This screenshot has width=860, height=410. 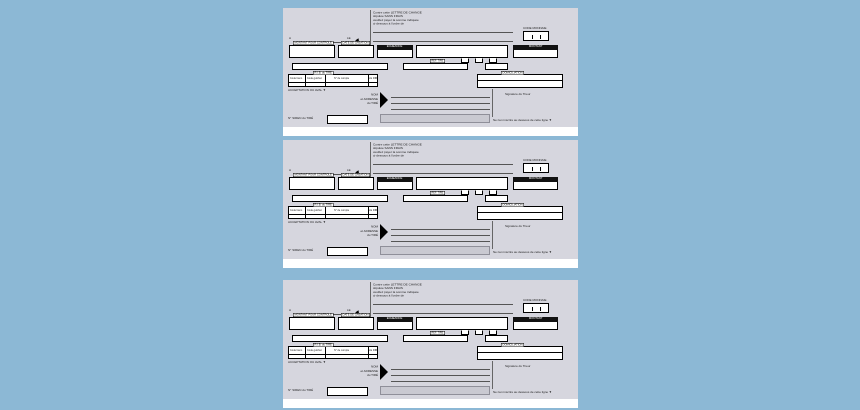 I want to click on rib-col-code-guichet: Code guichet, so click(x=314, y=350).